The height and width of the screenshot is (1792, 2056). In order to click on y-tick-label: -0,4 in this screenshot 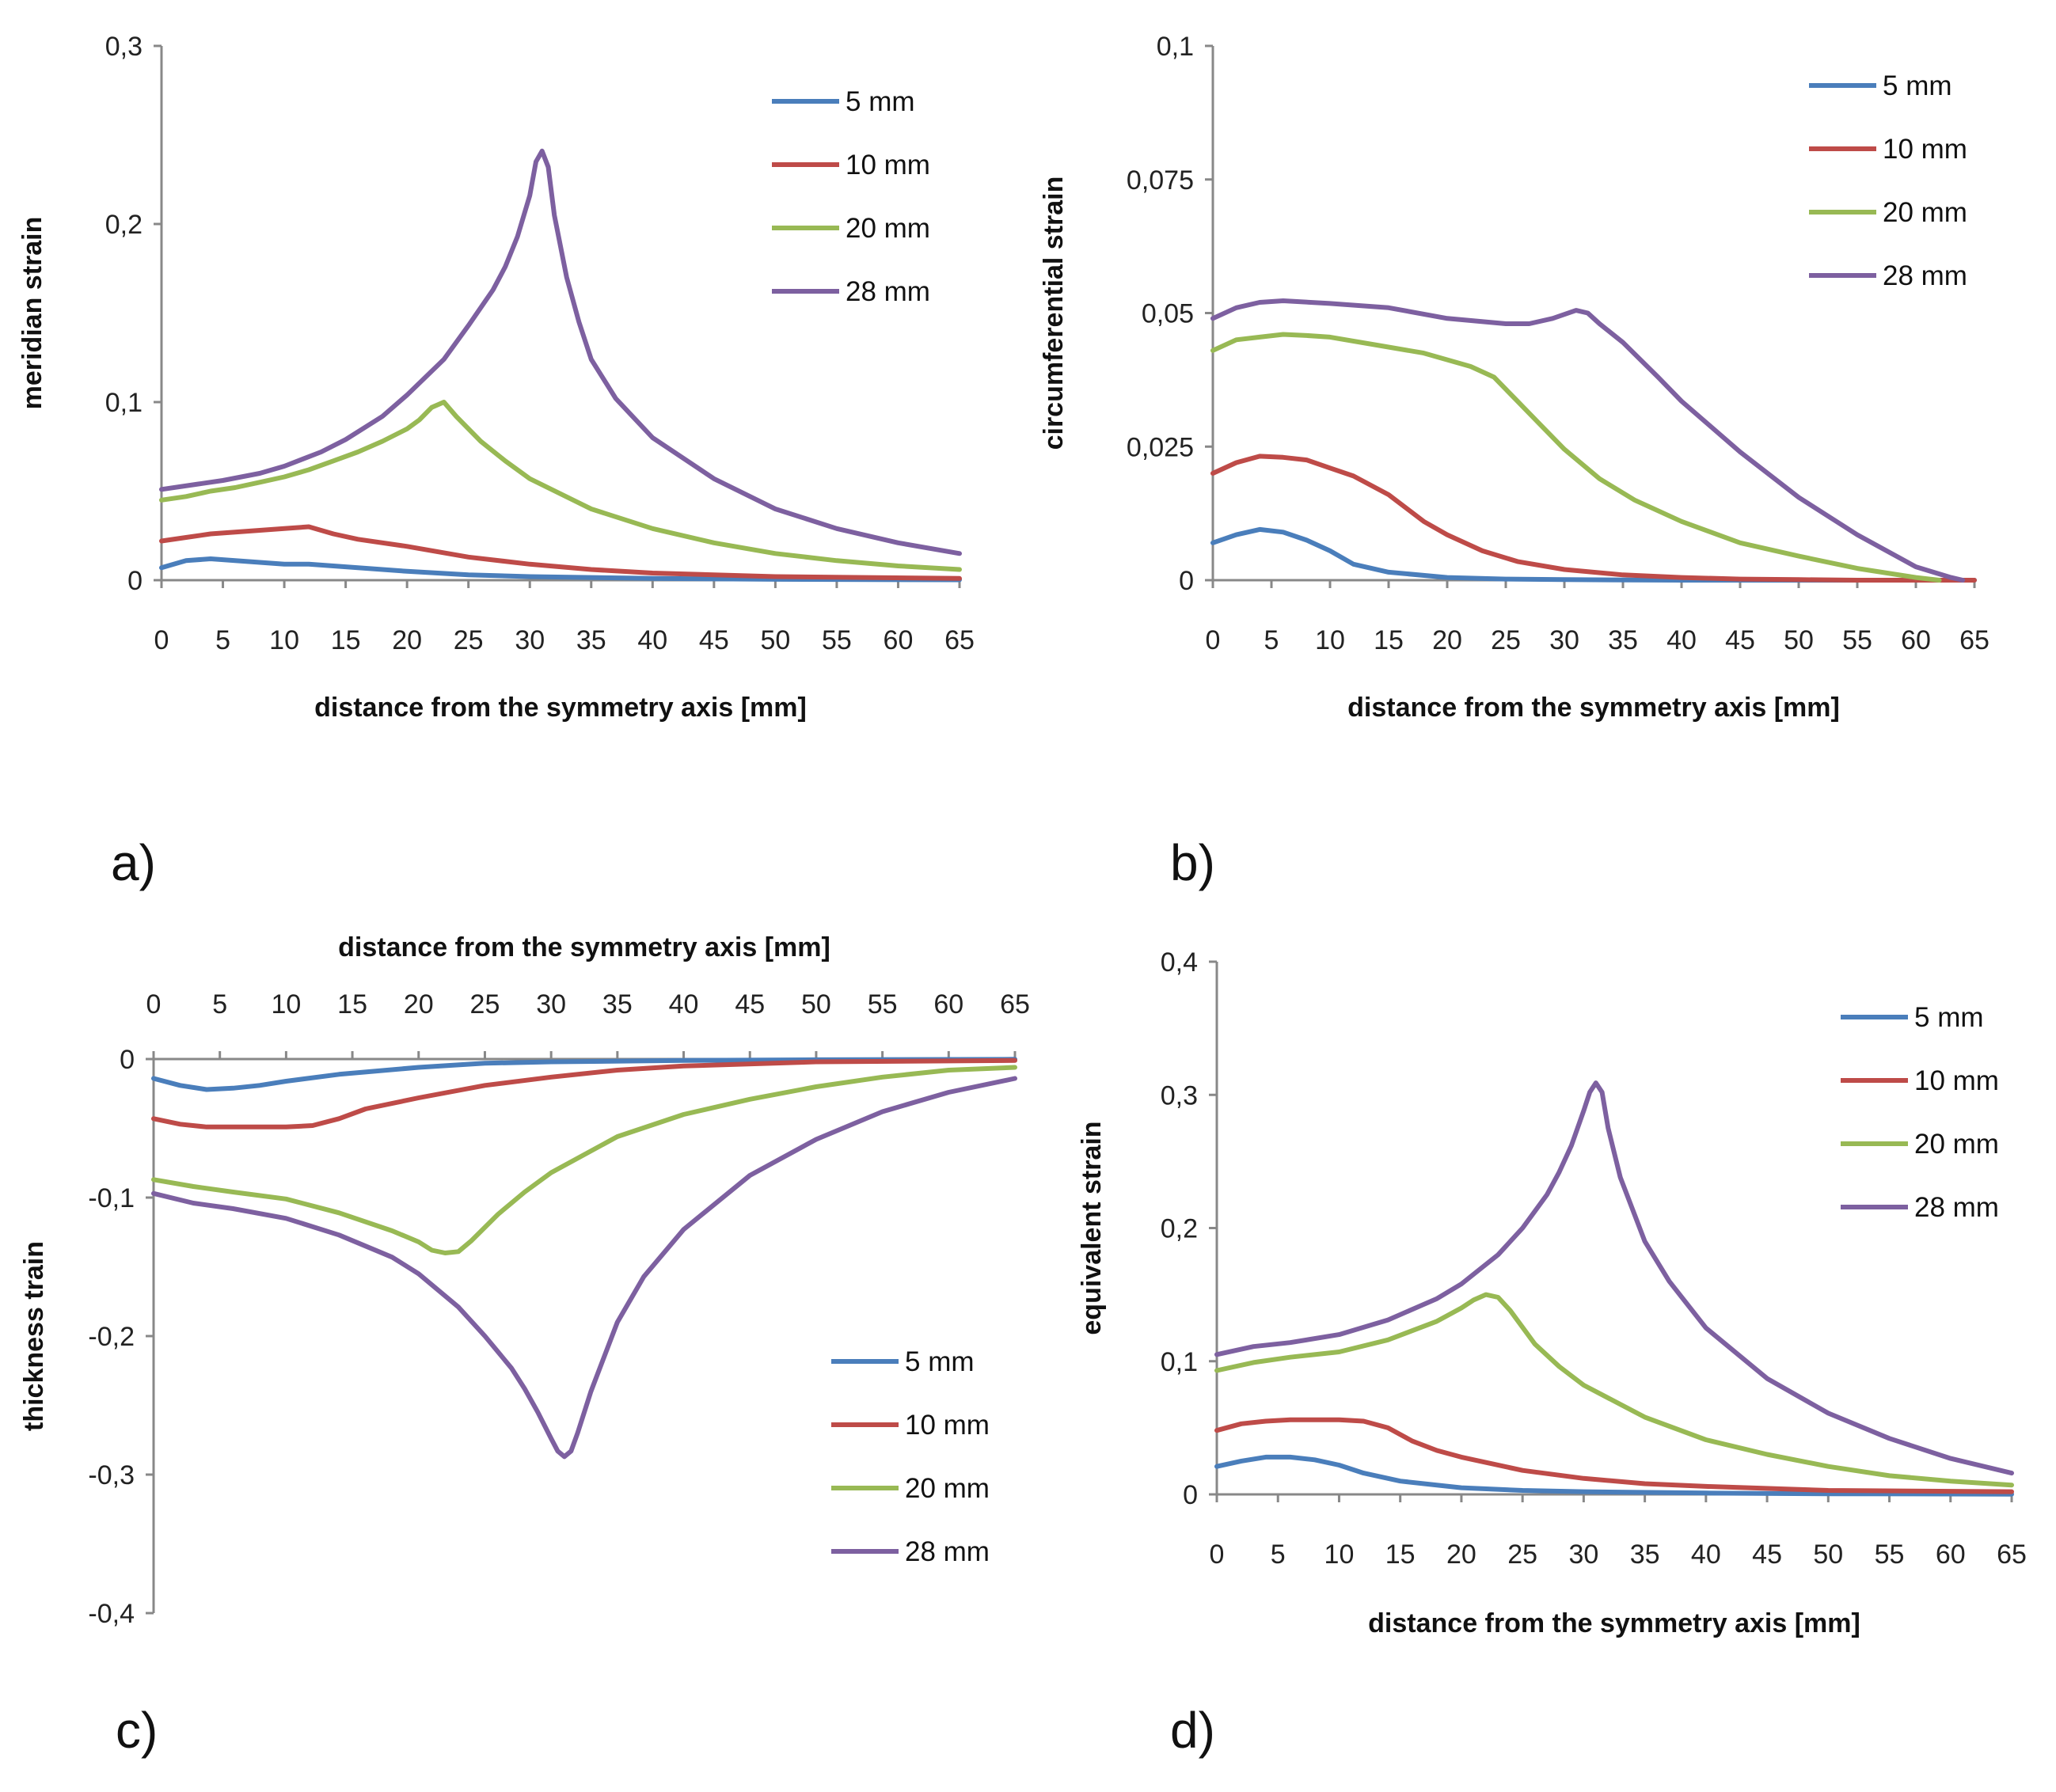, I will do `click(111, 1614)`.